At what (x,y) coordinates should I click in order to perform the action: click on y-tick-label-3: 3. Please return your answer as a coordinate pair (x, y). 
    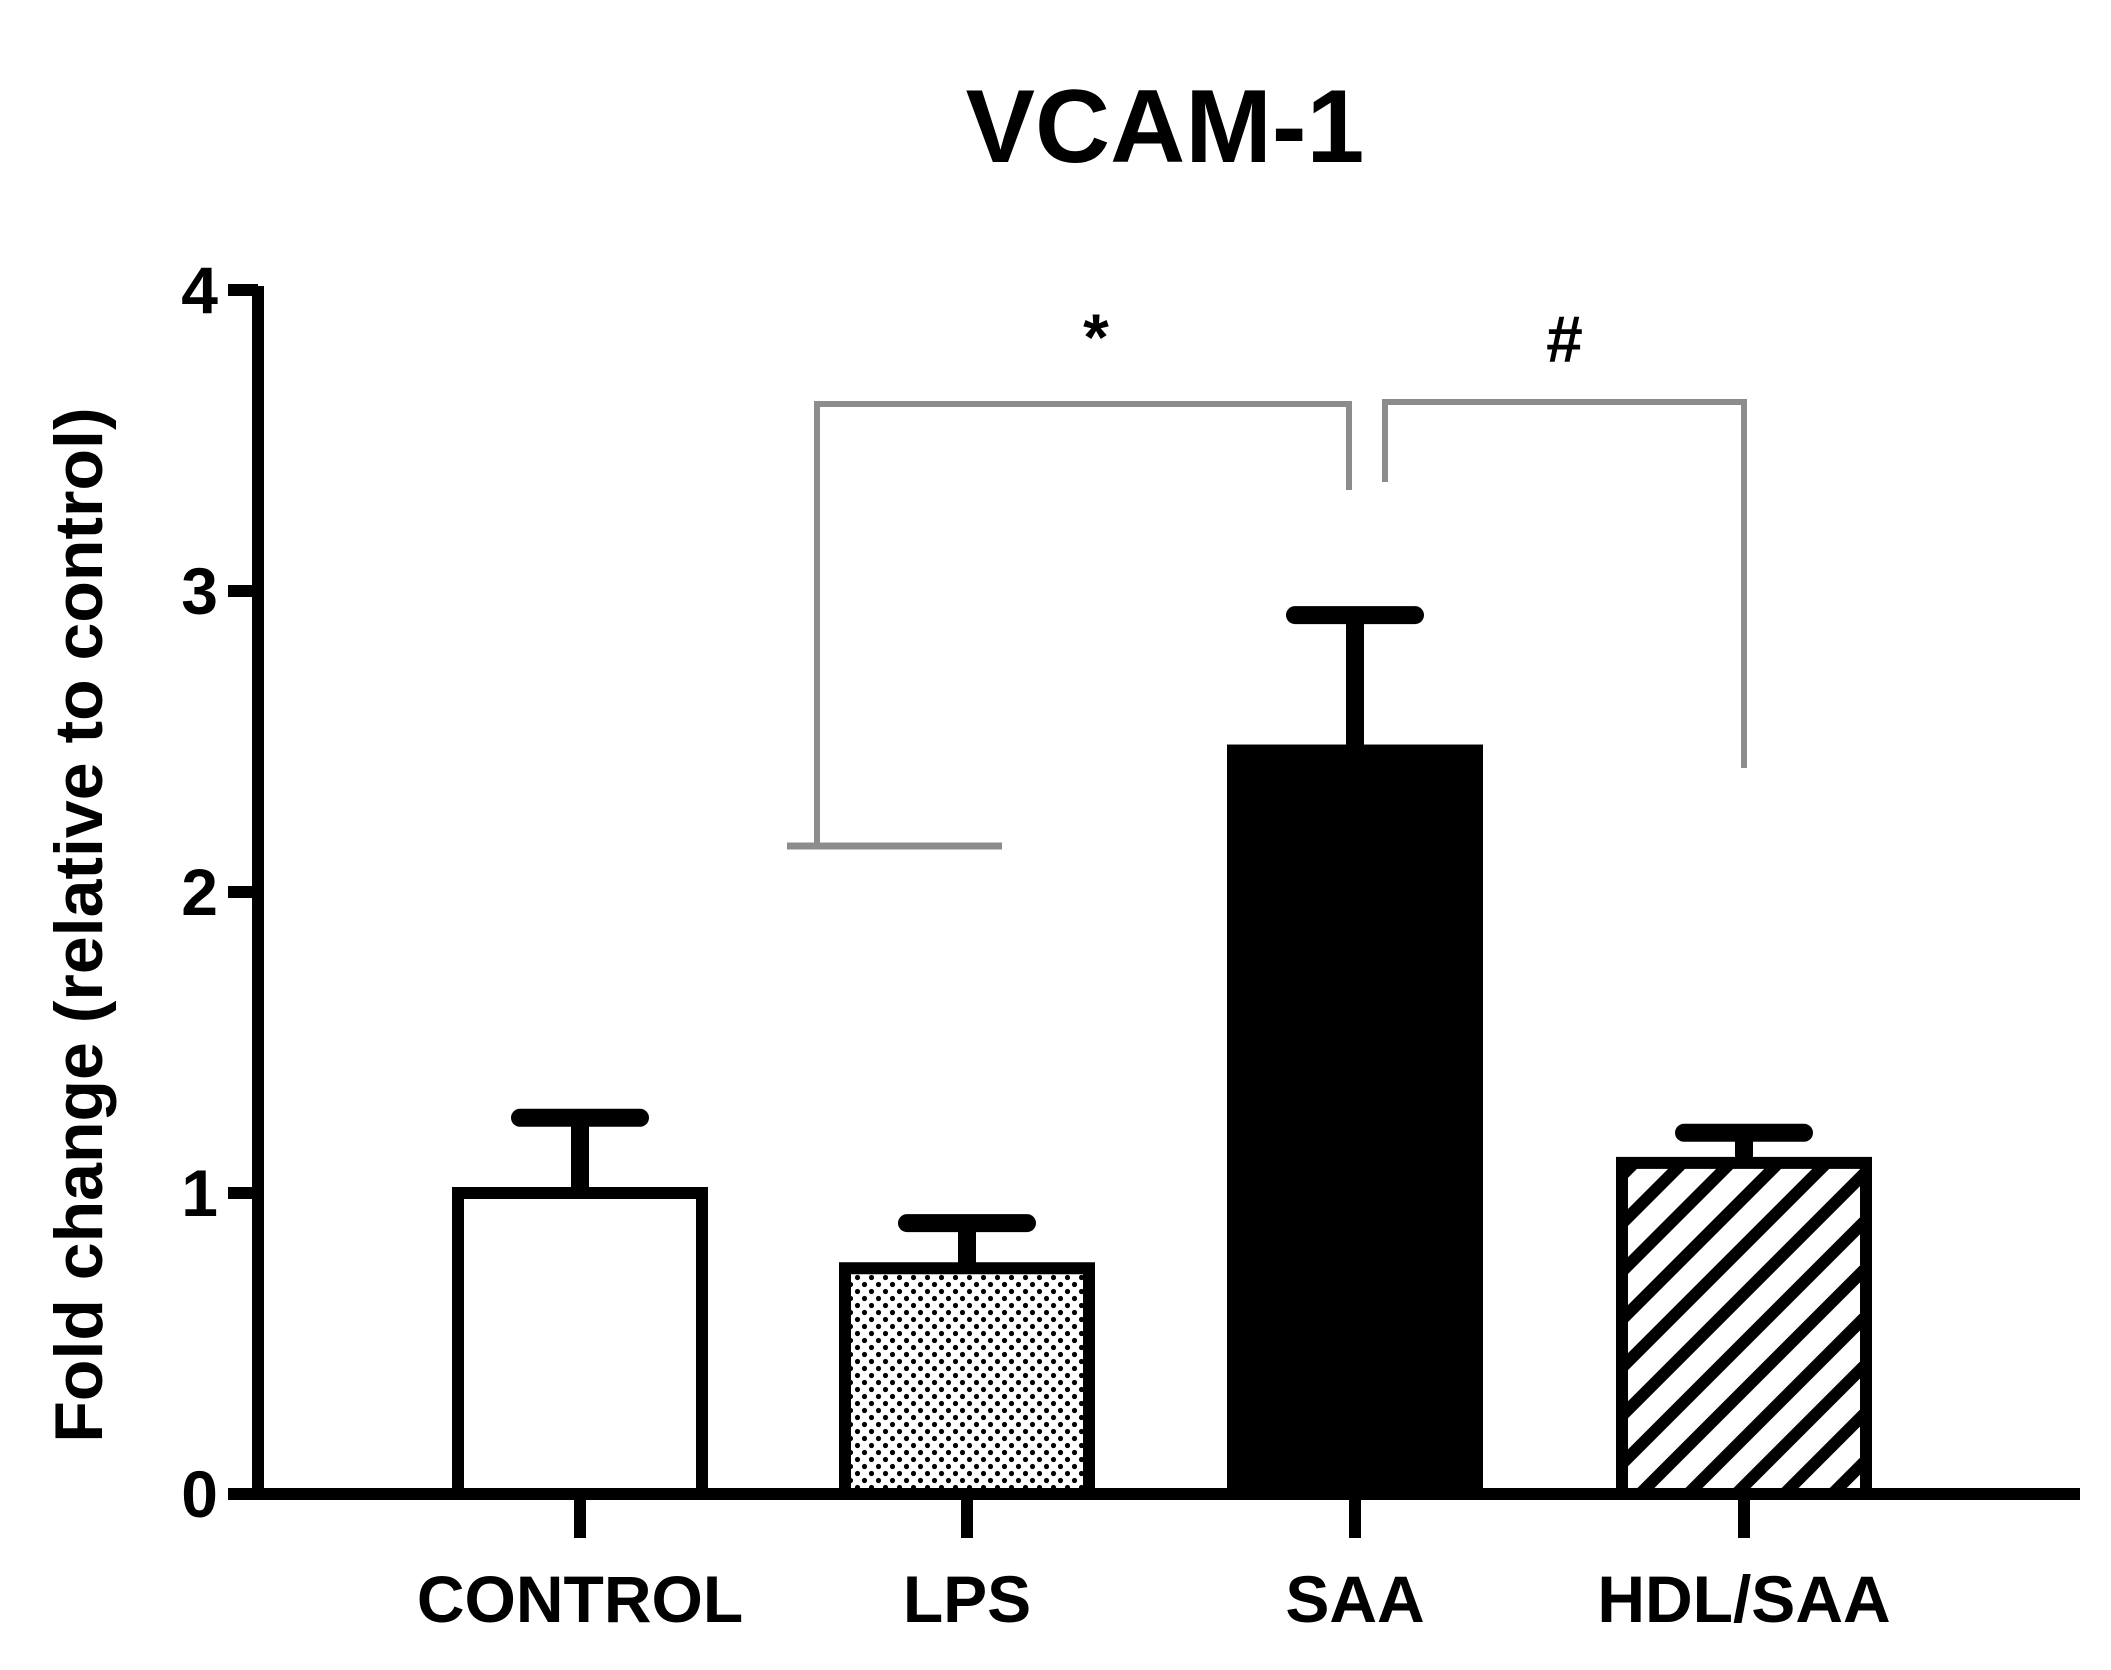
    Looking at the image, I should click on (199, 591).